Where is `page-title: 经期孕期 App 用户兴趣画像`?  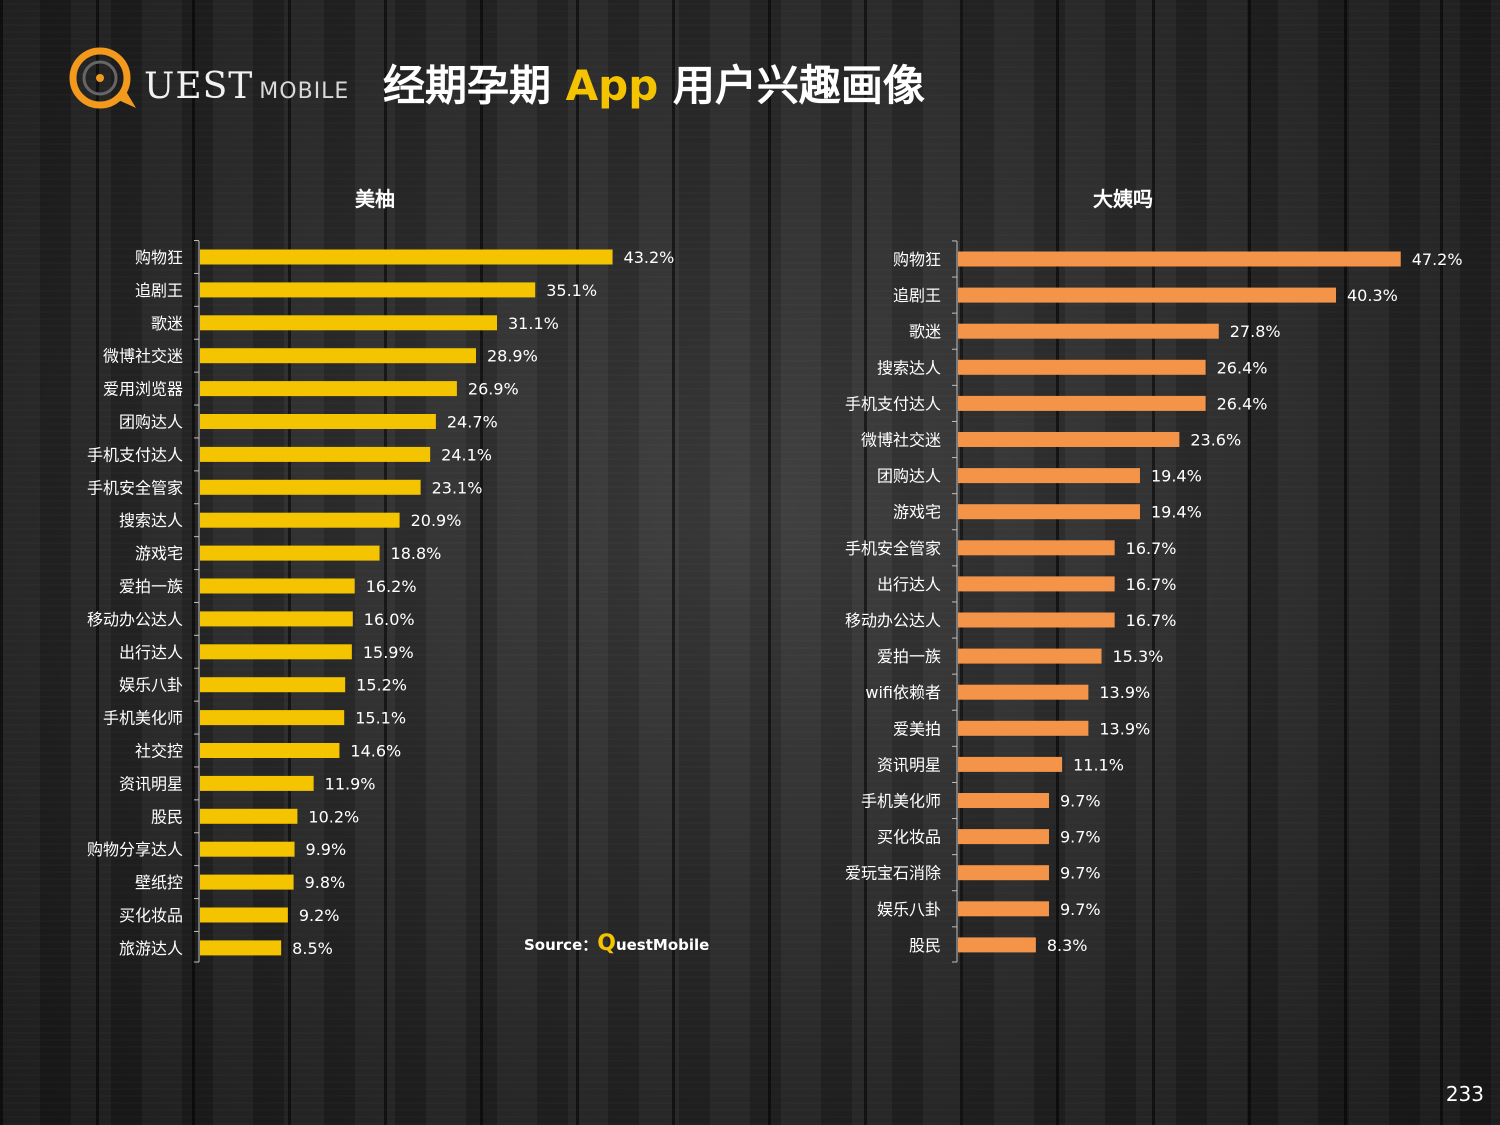 page-title: 经期孕期 App 用户兴趣画像 is located at coordinates (654, 82).